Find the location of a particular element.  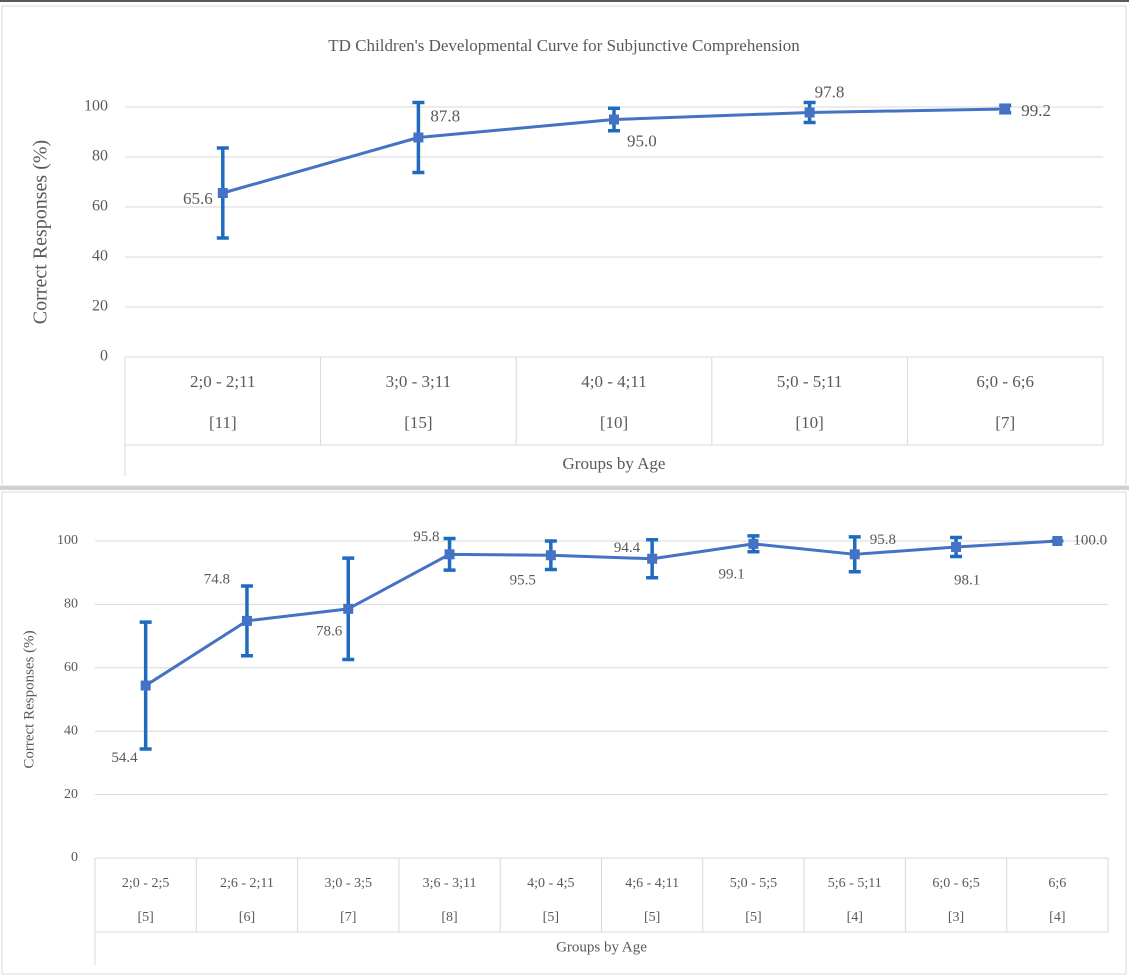

x-tick-label: 6;0 - 6;6 is located at coordinates (1005, 381).